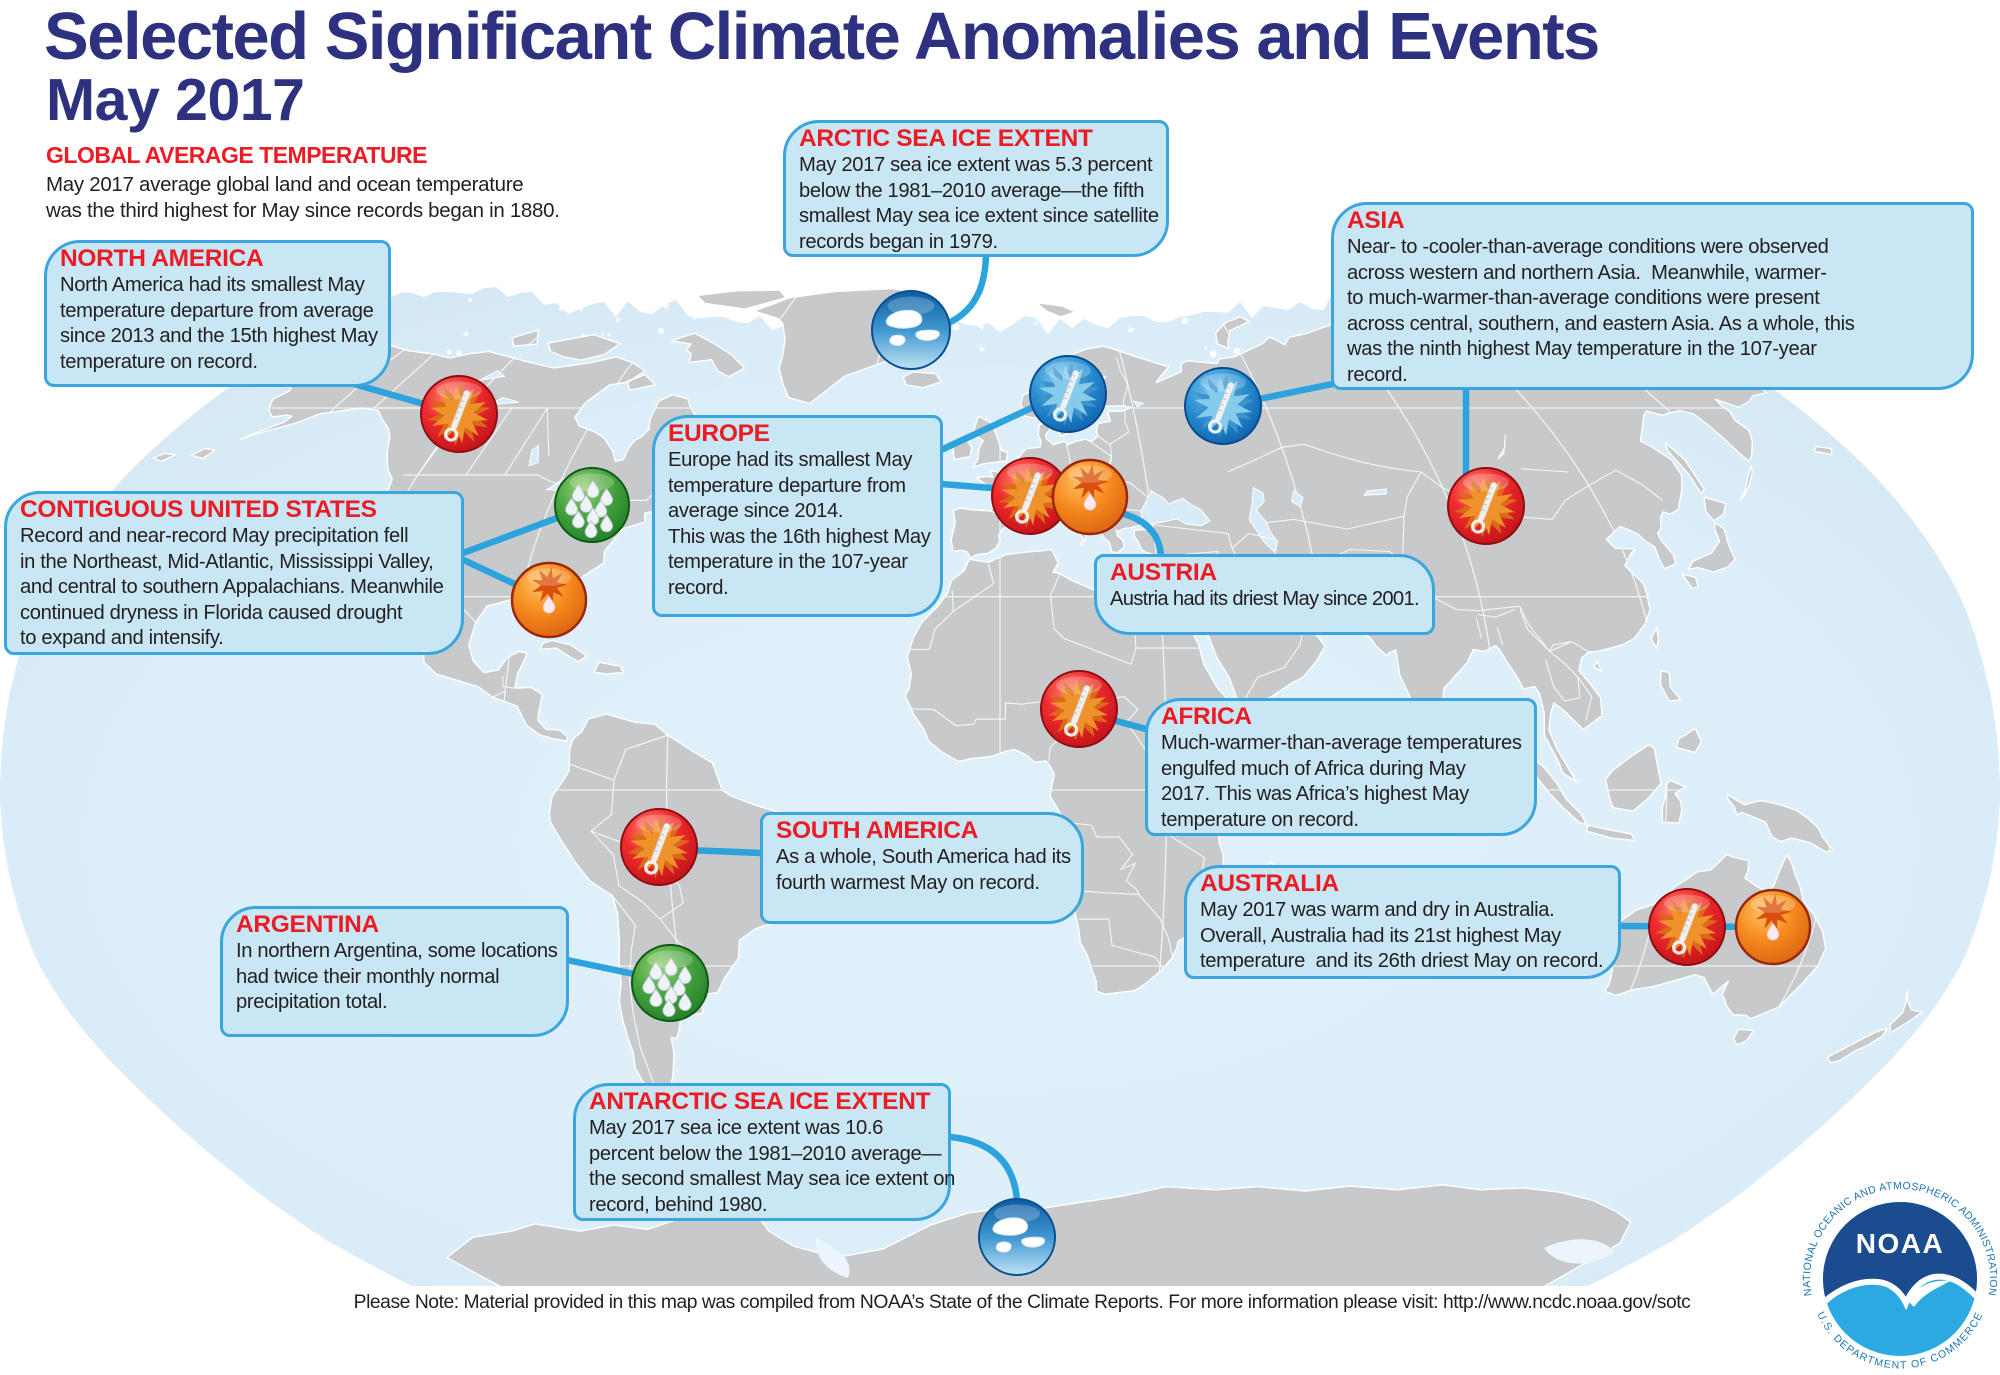 The height and width of the screenshot is (1375, 2000). What do you see at coordinates (1900, 1243) in the screenshot?
I see `svg-text: NOAA` at bounding box center [1900, 1243].